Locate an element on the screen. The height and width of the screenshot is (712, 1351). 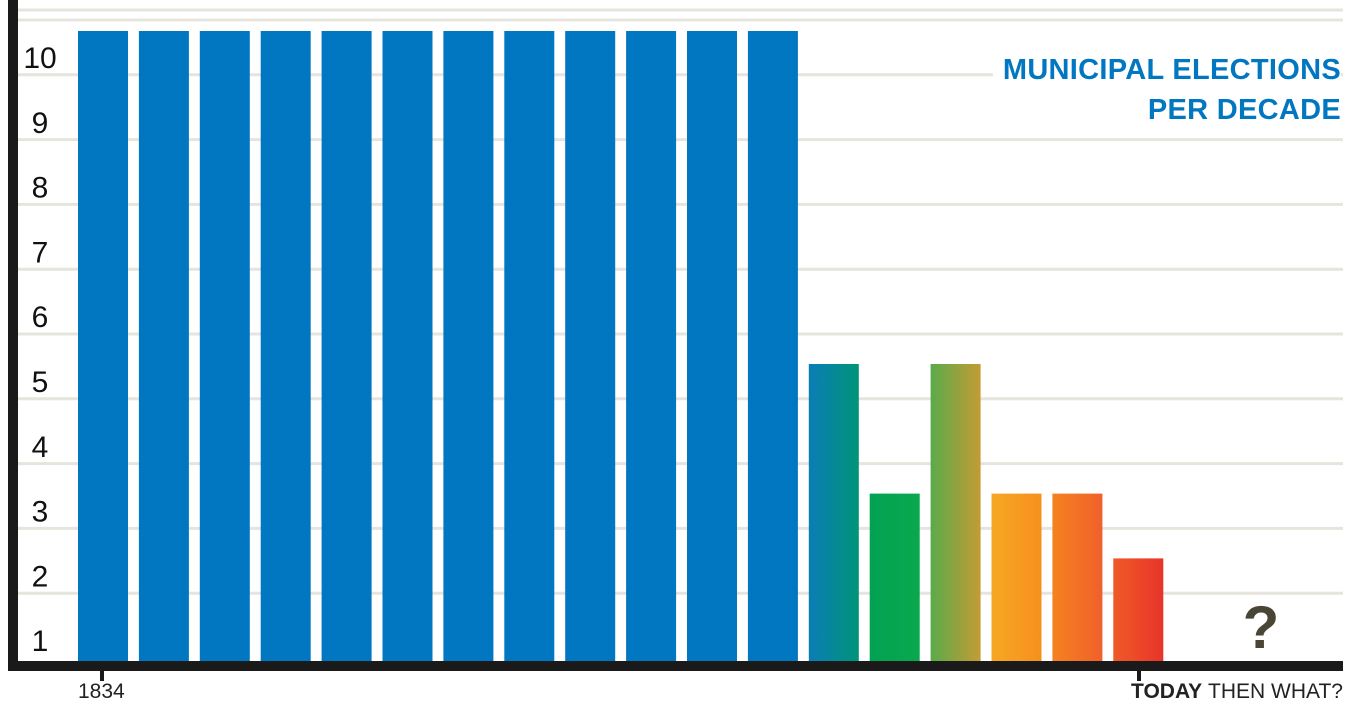
x-axis-today-label: TODAY is located at coordinates (1167, 691).